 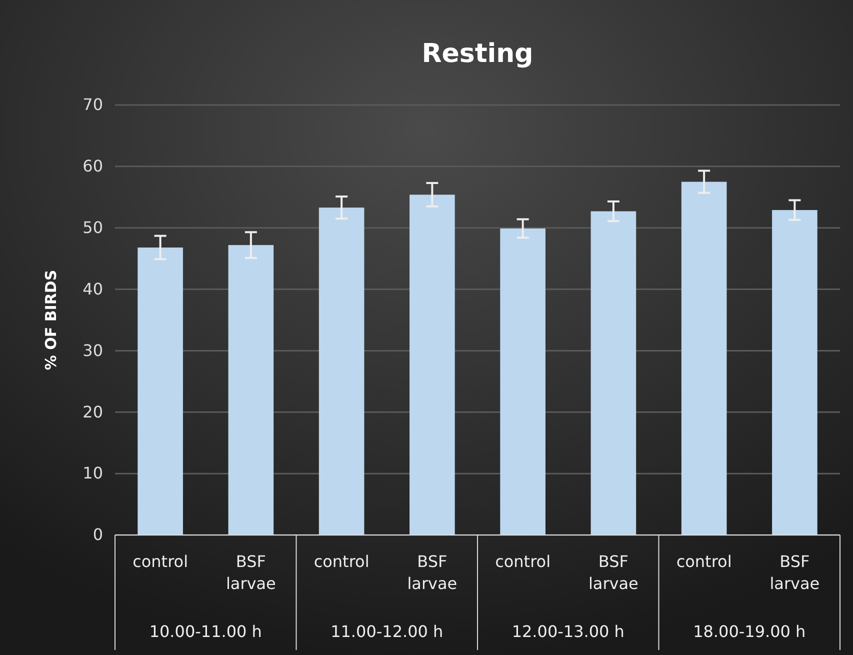 I want to click on y-axis-title: % OF BIRDS, so click(x=51, y=320).